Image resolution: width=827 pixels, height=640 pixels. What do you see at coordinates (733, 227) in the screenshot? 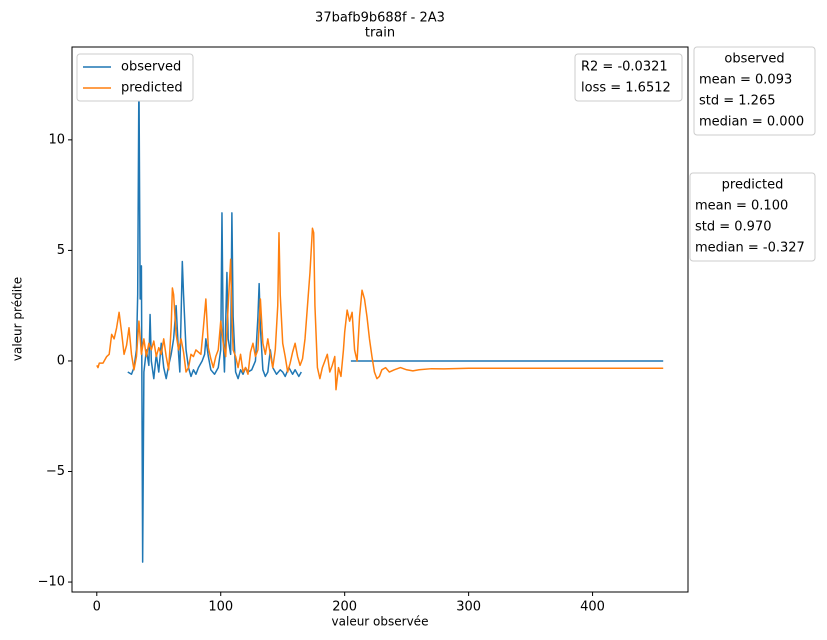
I see `stats-line: std = 0.970` at bounding box center [733, 227].